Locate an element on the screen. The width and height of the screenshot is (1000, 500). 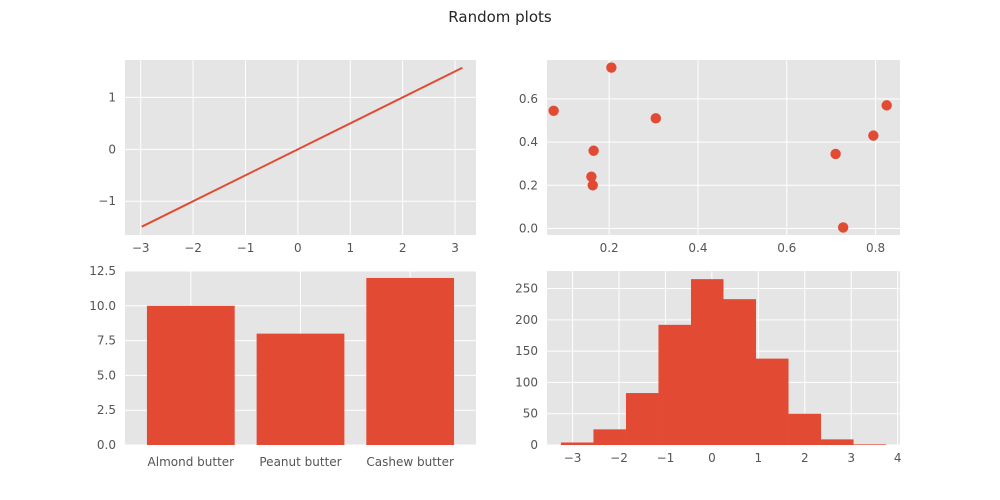
y-tick-label: 250 is located at coordinates (526, 289).